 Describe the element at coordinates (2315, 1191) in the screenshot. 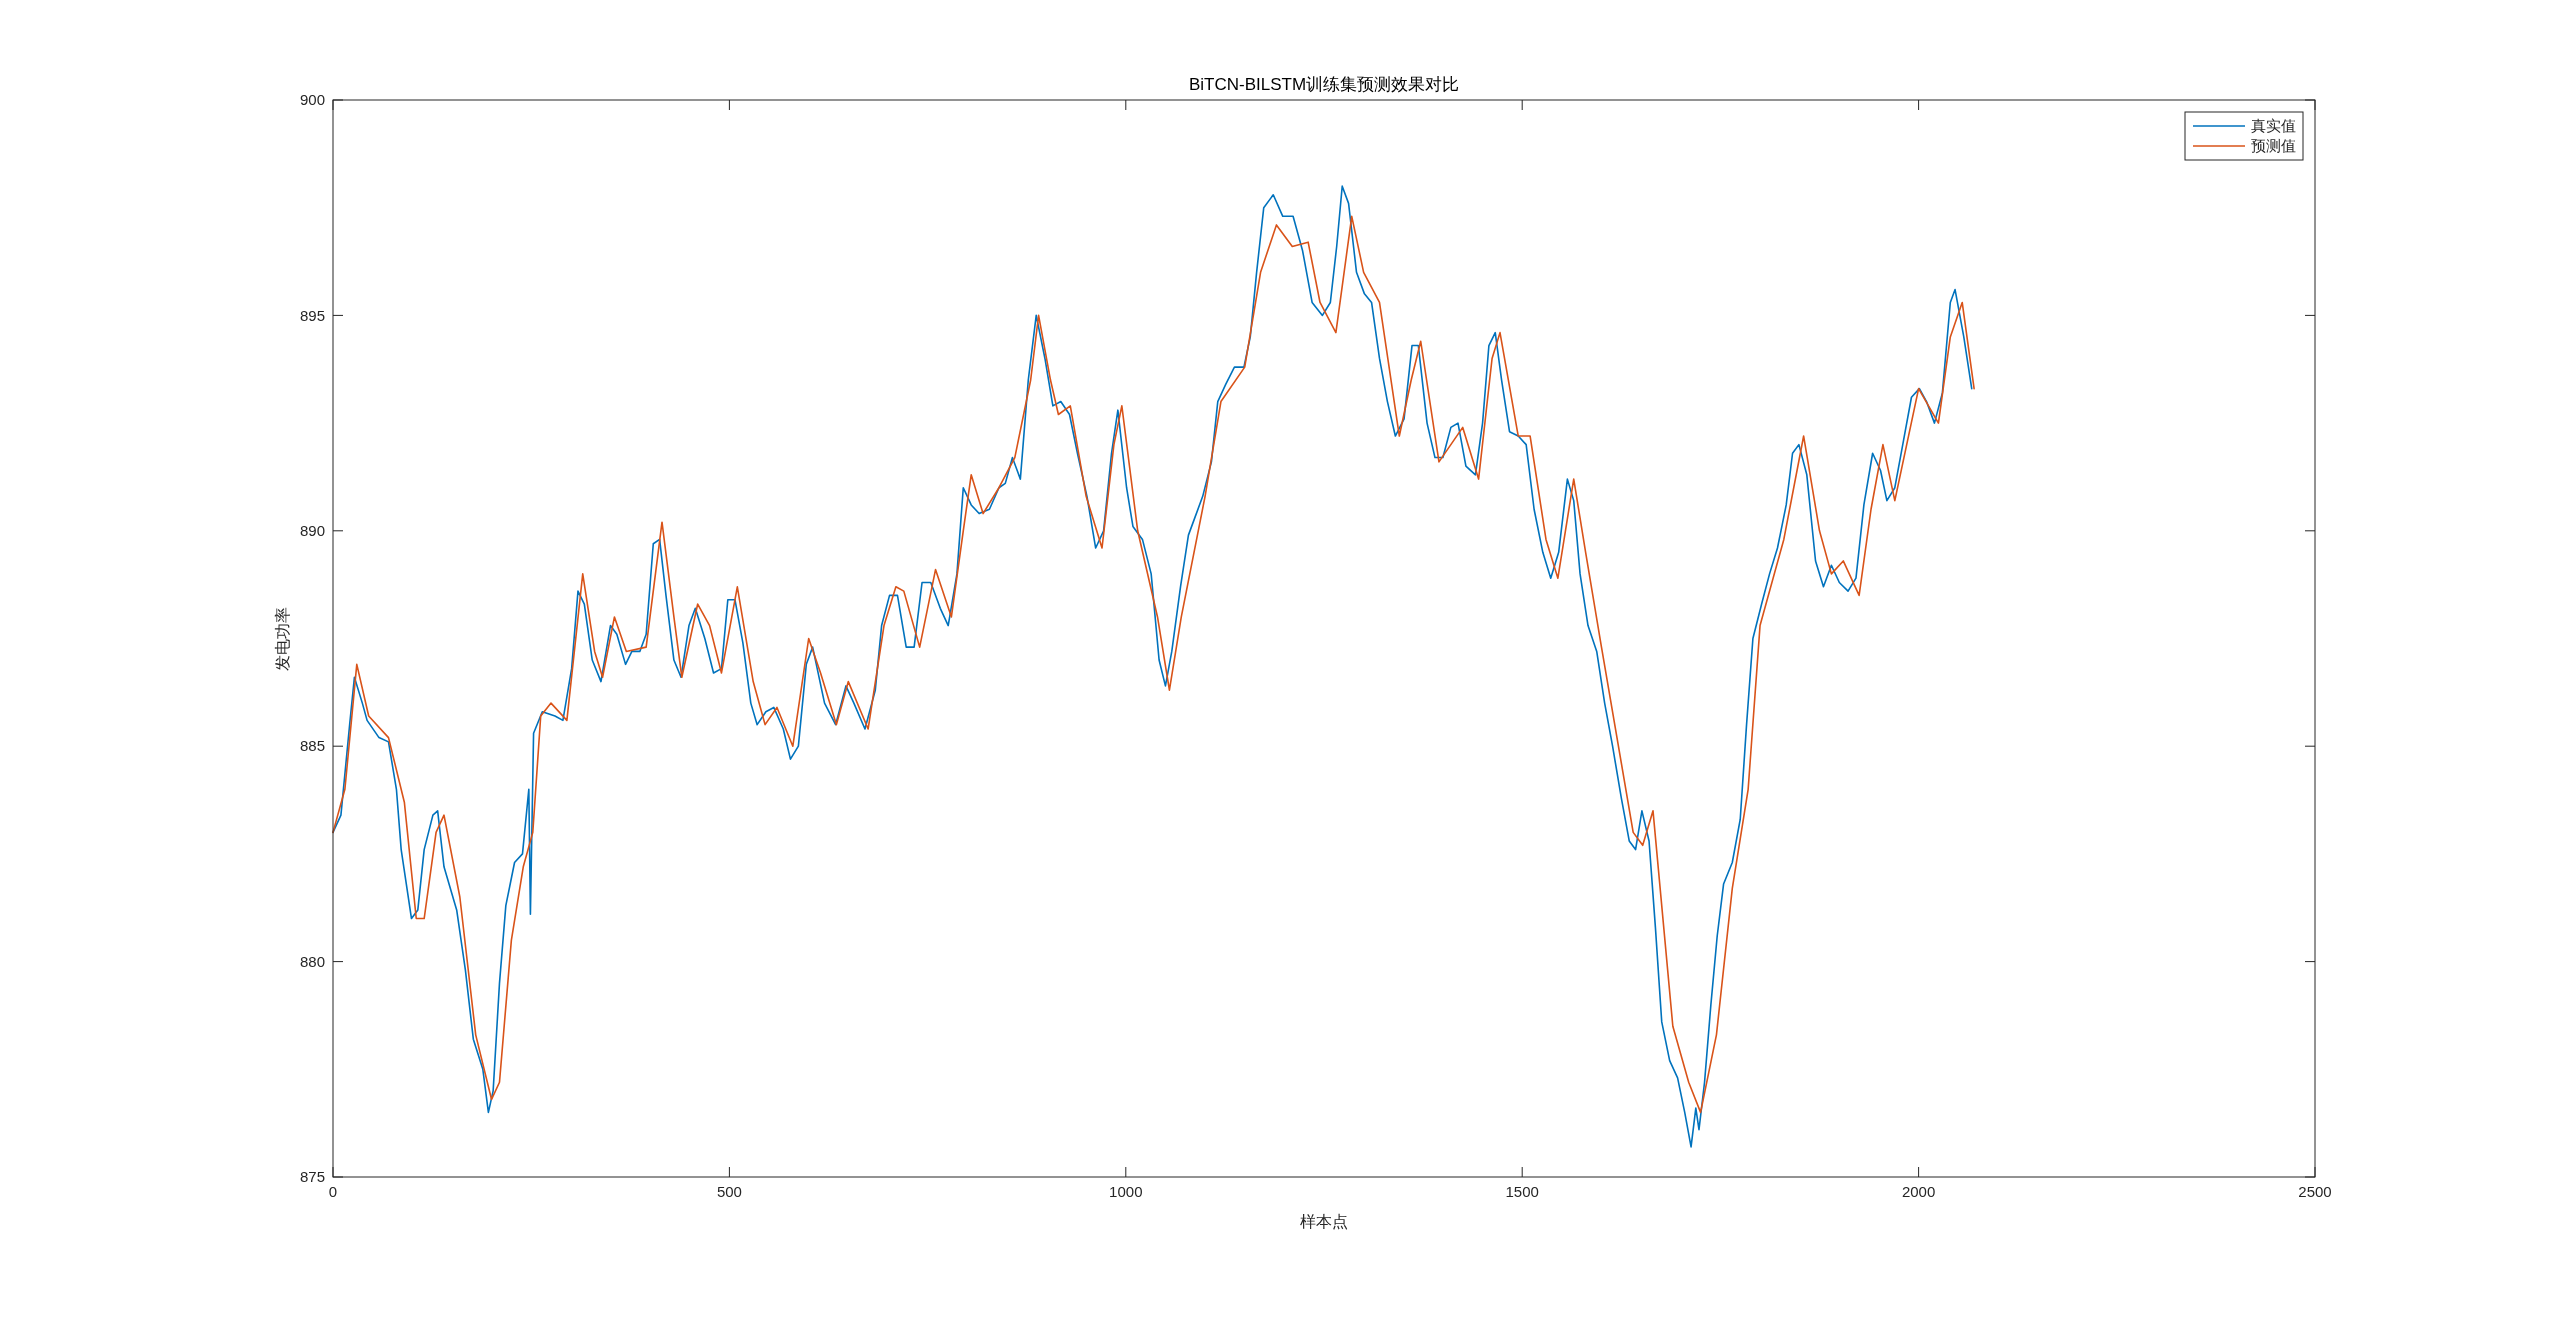

I see `x-tick-label: 2500` at that location.